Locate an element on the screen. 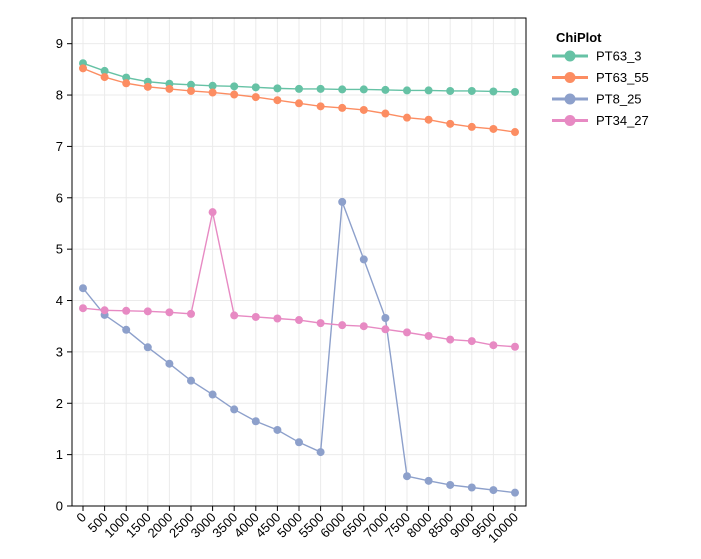 This screenshot has width=701, height=559. legend-title: ChiPlot is located at coordinates (579, 37).